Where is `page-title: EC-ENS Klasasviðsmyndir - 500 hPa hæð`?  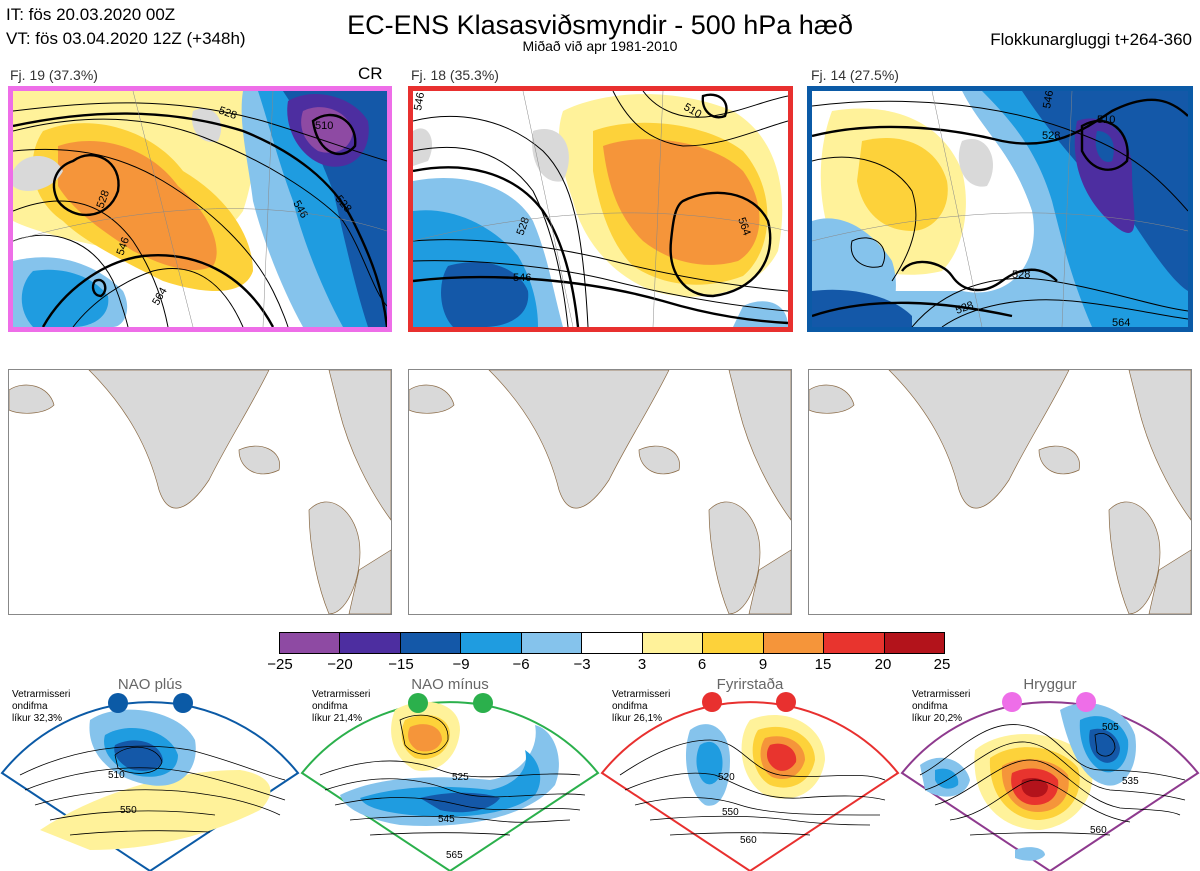
page-title: EC-ENS Klasasviðsmyndir - 500 hPa hæð is located at coordinates (600, 25).